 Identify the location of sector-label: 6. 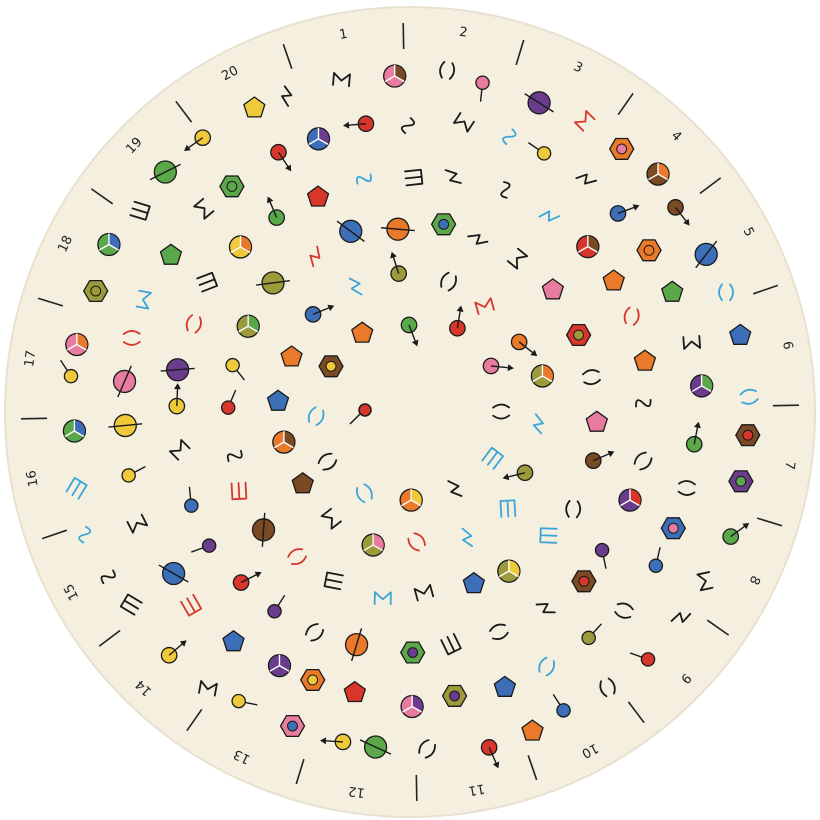
(787, 345).